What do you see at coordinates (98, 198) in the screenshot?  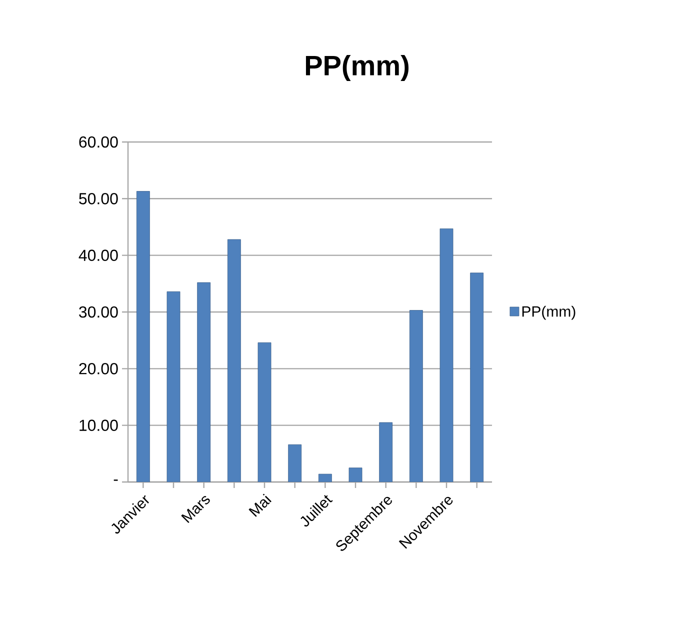 I see `y-tick-label: 50.00` at bounding box center [98, 198].